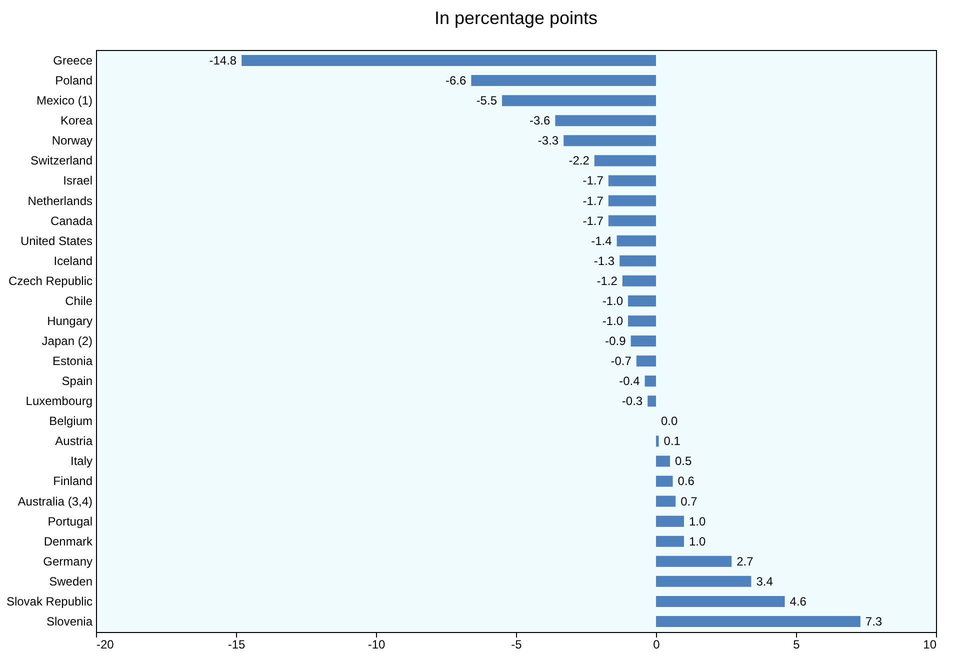  Describe the element at coordinates (76, 121) in the screenshot. I see `y-tick-label: Korea` at that location.